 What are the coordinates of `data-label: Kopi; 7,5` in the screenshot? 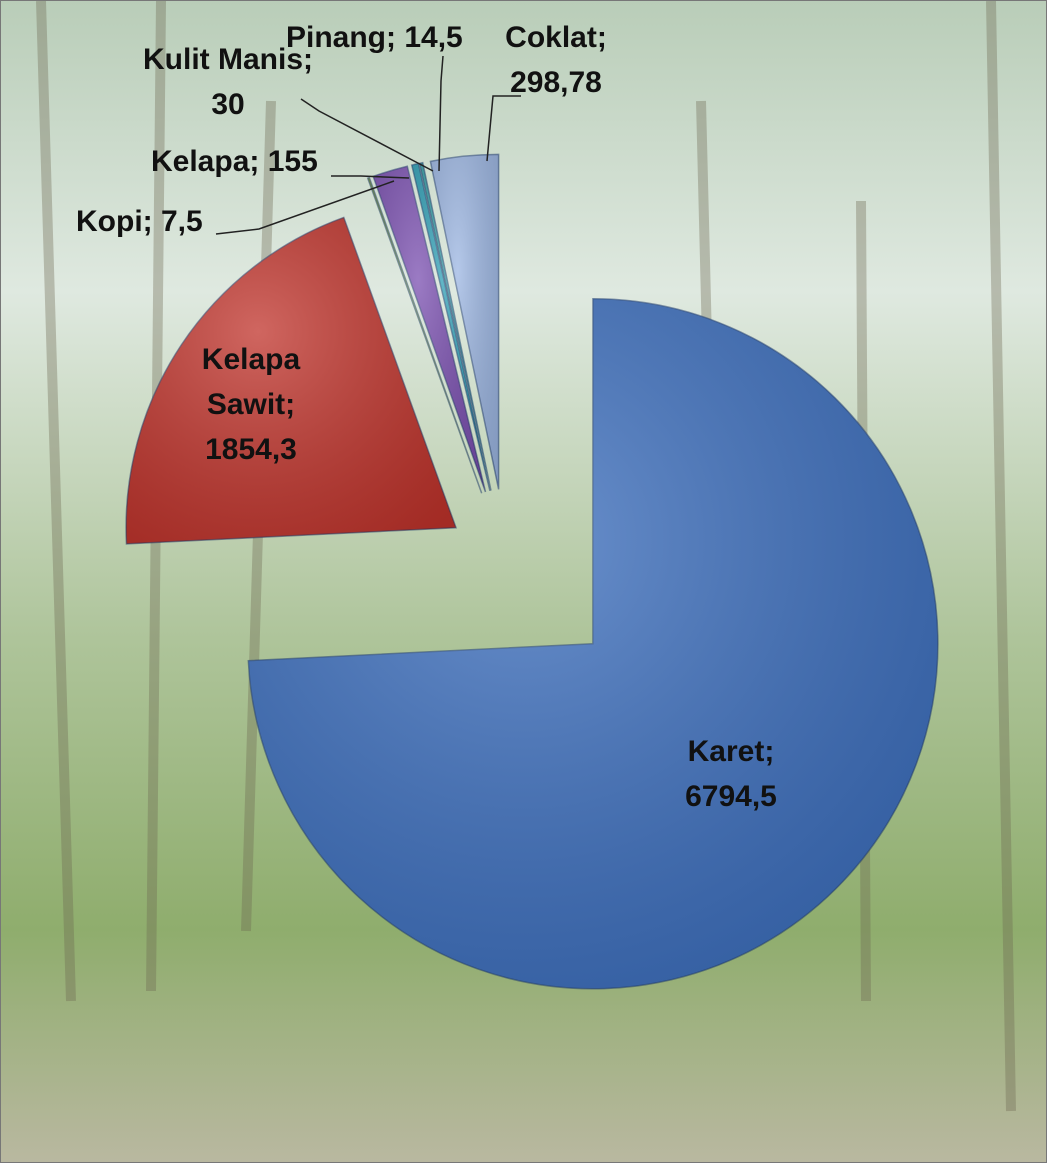 It's located at (176, 221).